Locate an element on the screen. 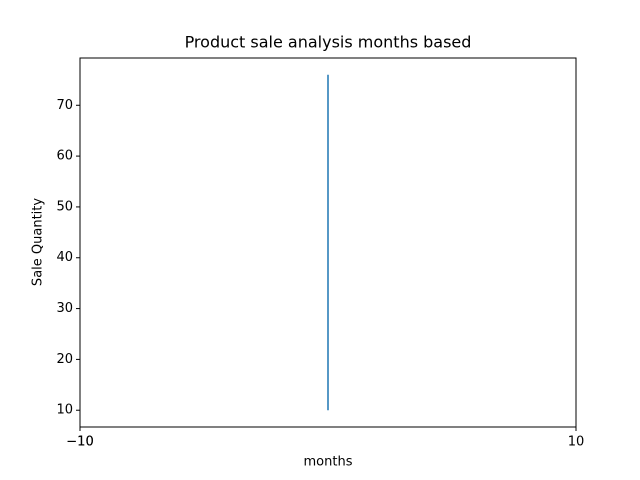 The width and height of the screenshot is (640, 480). y-tick-label: 30 is located at coordinates (64, 308).